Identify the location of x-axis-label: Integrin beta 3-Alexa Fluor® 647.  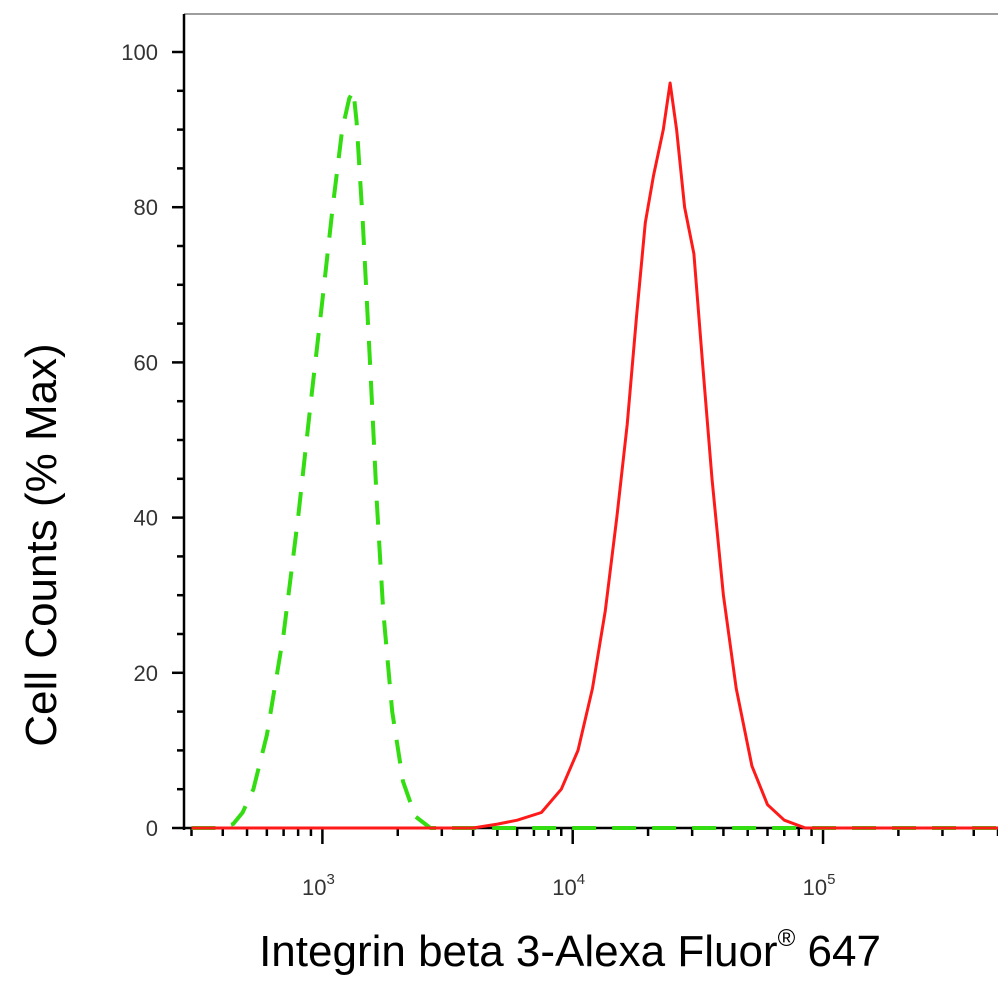
(570, 950).